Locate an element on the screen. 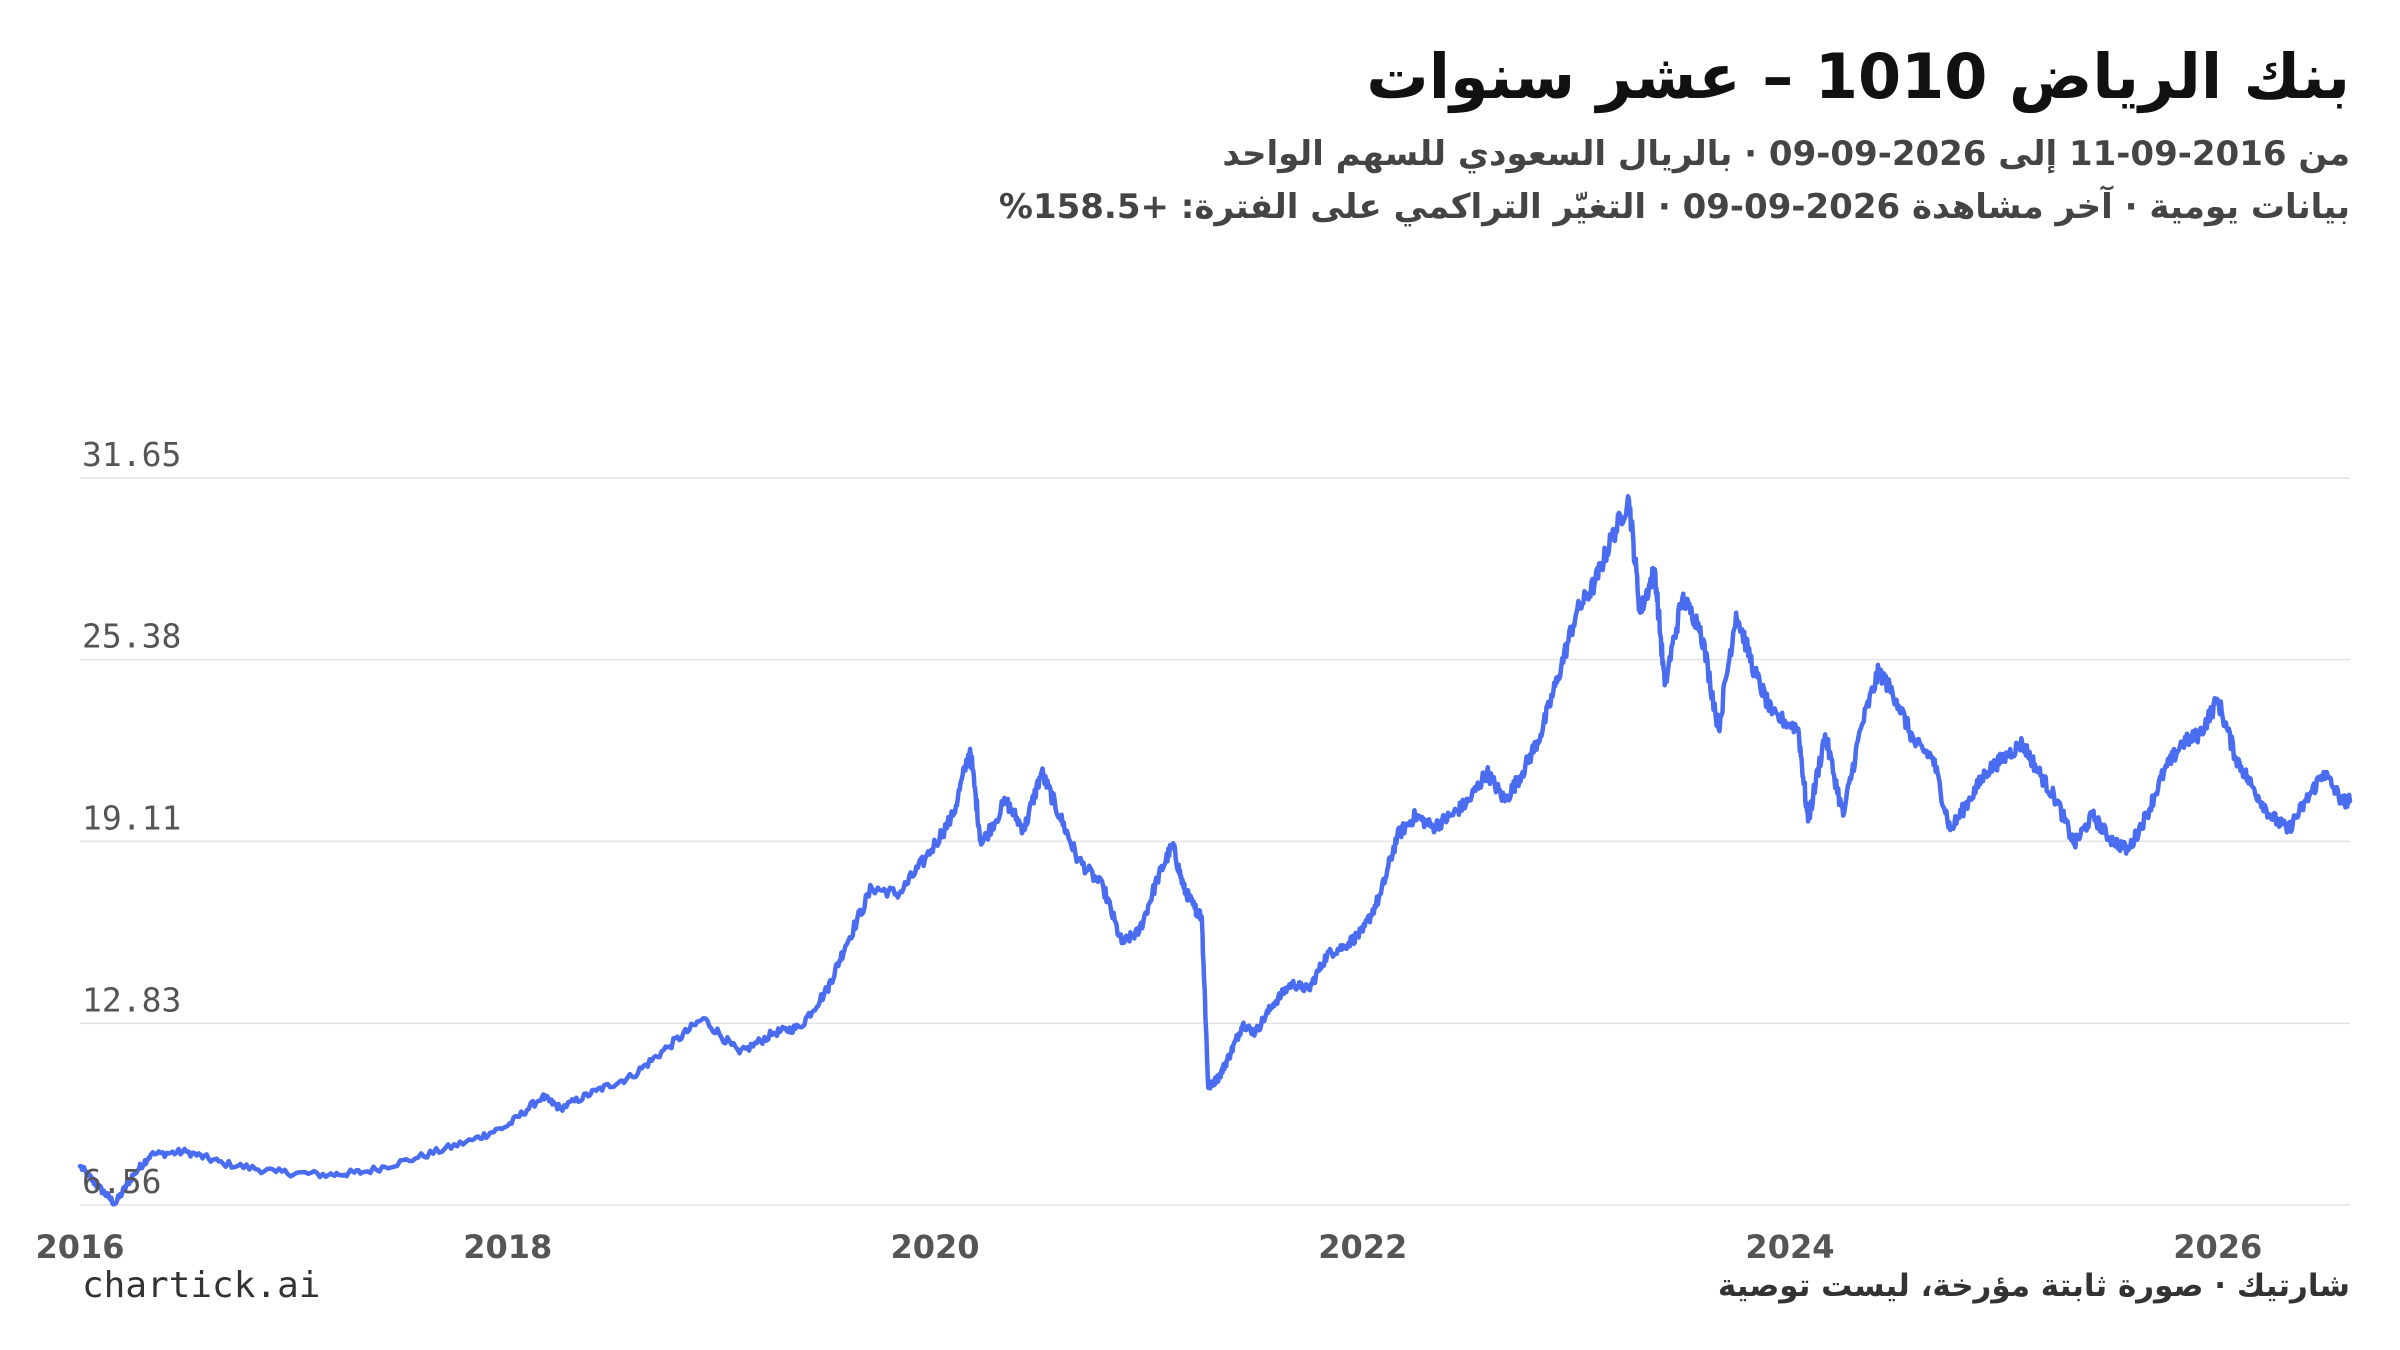  y-tick-label: 19.11 is located at coordinates (131, 817).